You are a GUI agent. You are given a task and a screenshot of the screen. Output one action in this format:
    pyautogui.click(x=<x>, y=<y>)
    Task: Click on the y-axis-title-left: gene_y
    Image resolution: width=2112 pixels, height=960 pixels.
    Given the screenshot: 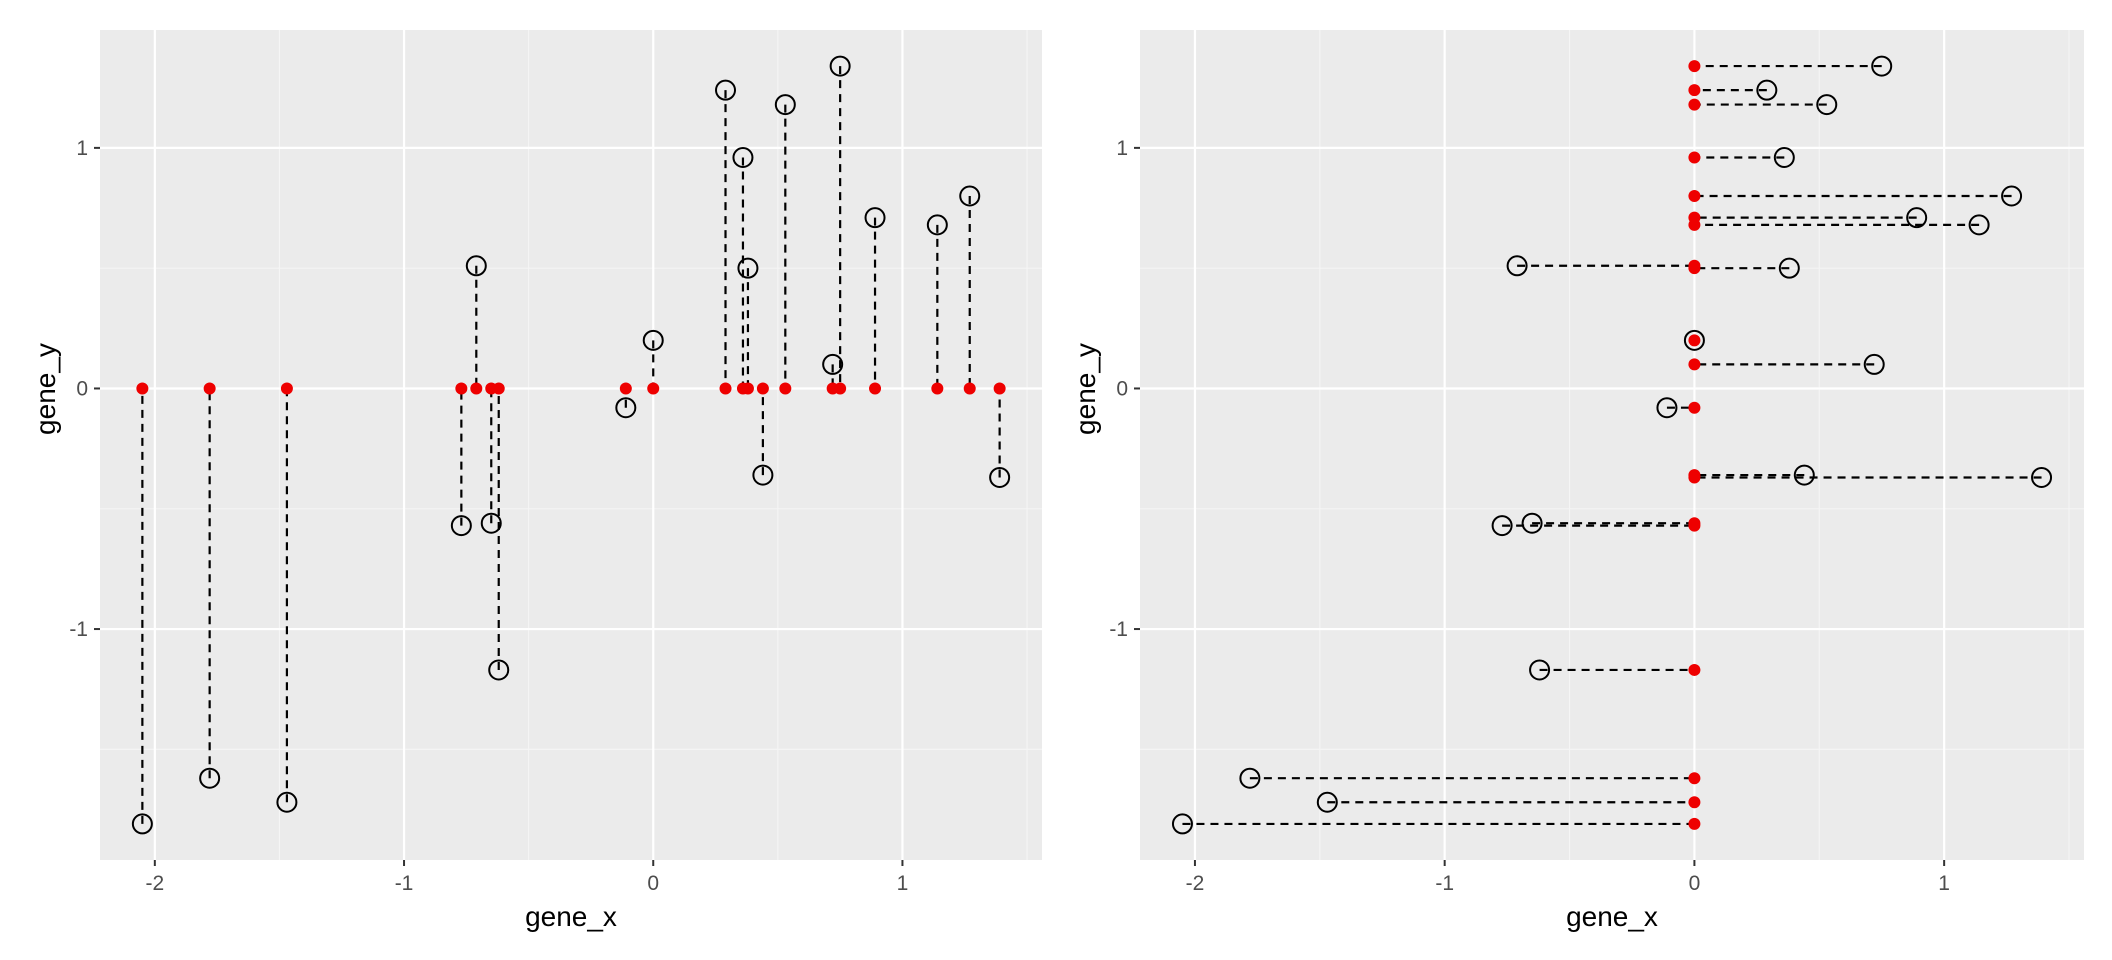 What is the action you would take?
    pyautogui.click(x=45, y=389)
    